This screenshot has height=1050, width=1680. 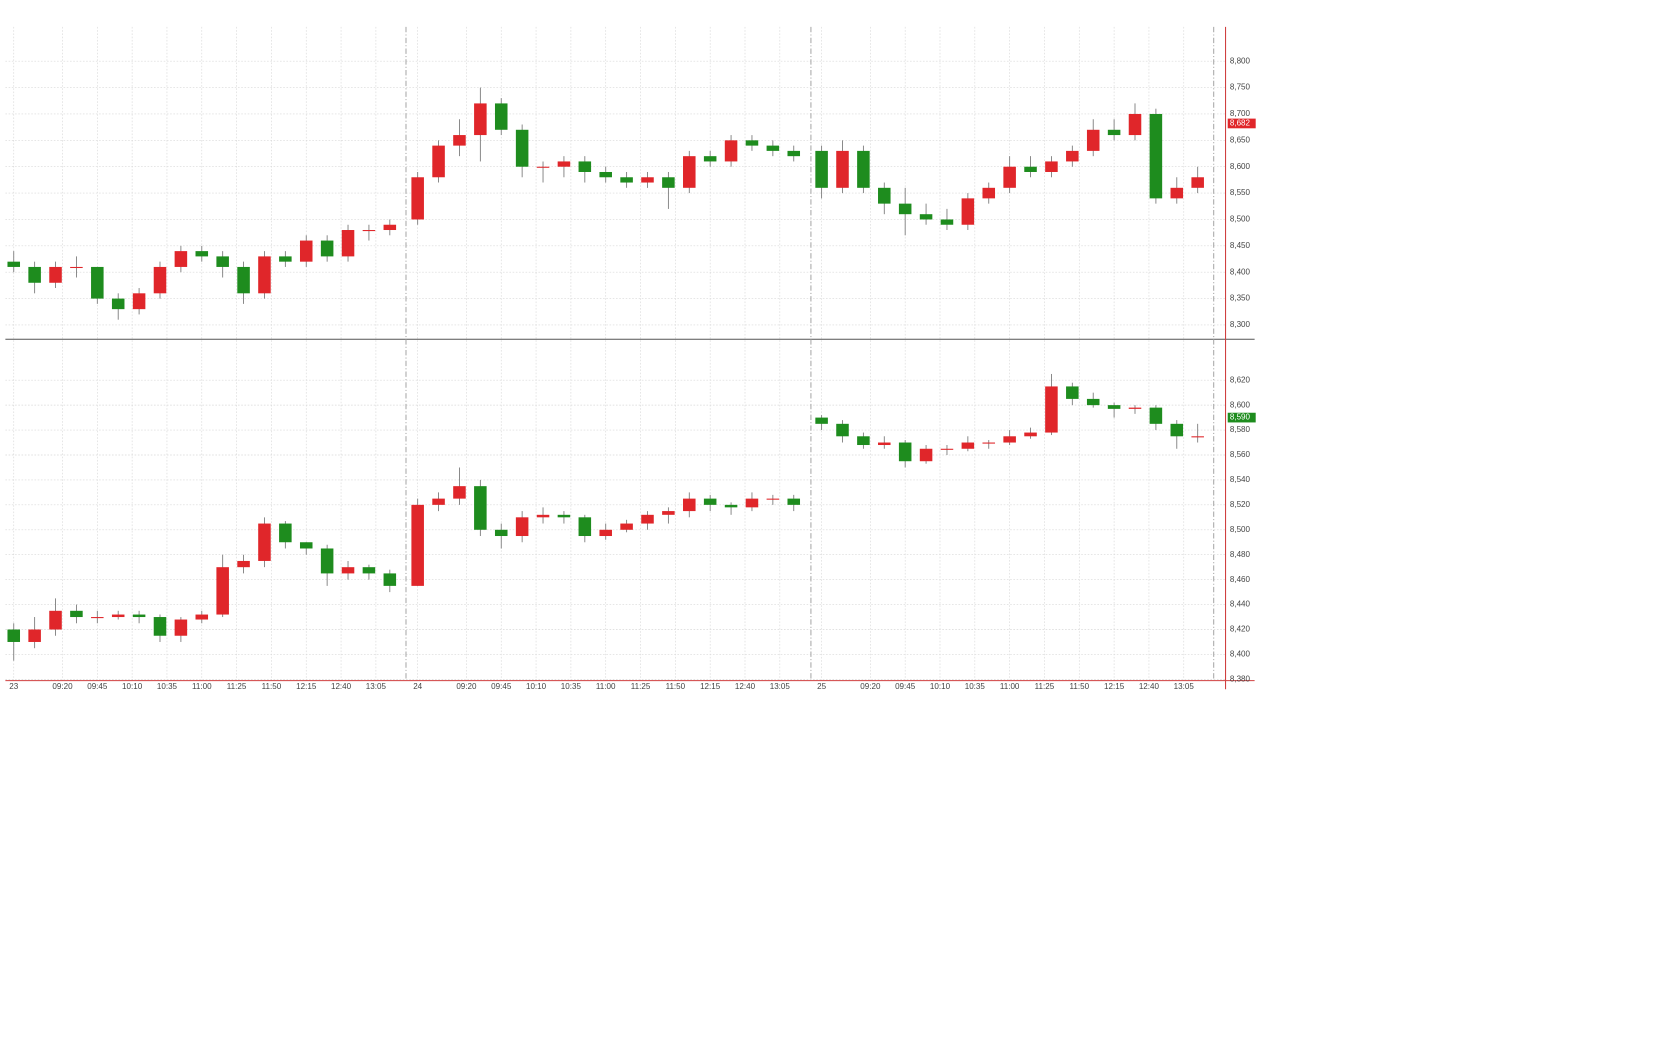 I want to click on y-tick-label: 8,440, so click(x=1240, y=604).